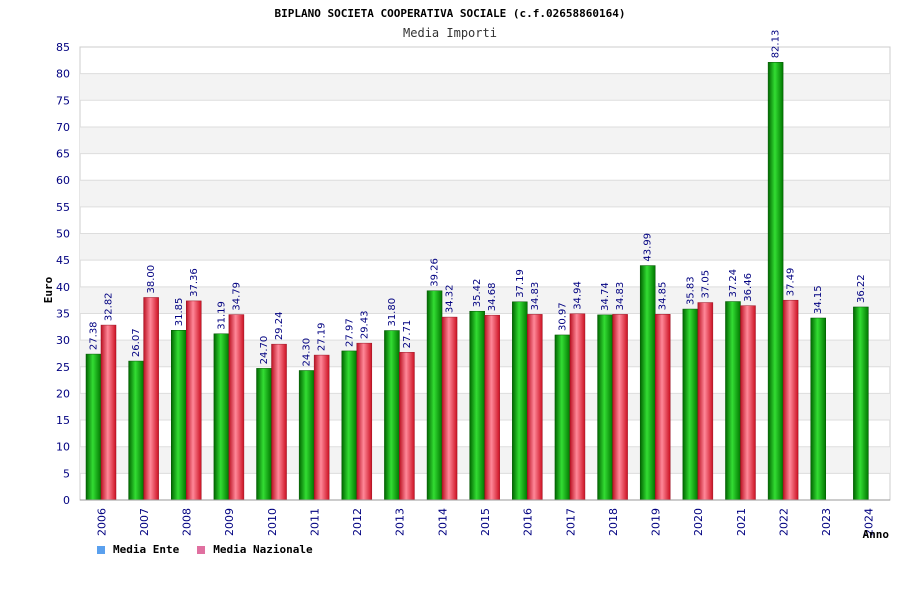 The image size is (900, 600). What do you see at coordinates (264, 434) in the screenshot?
I see `bar-media-ente-2010` at bounding box center [264, 434].